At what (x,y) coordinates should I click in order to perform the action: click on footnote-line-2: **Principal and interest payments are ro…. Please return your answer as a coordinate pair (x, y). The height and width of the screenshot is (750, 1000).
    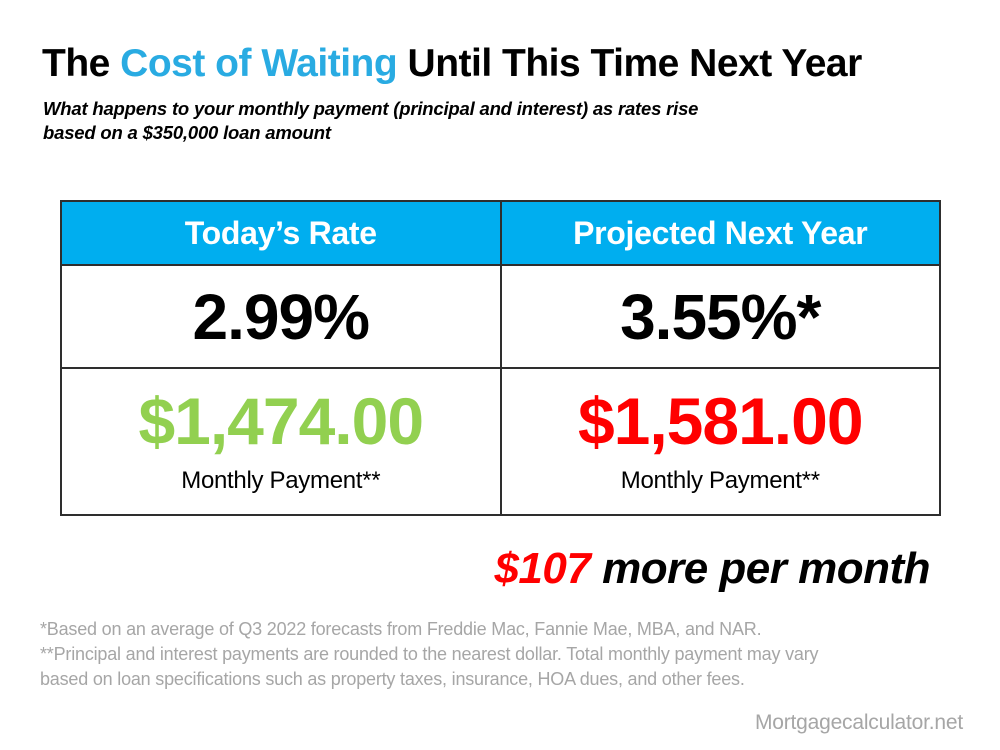
    Looking at the image, I should click on (429, 654).